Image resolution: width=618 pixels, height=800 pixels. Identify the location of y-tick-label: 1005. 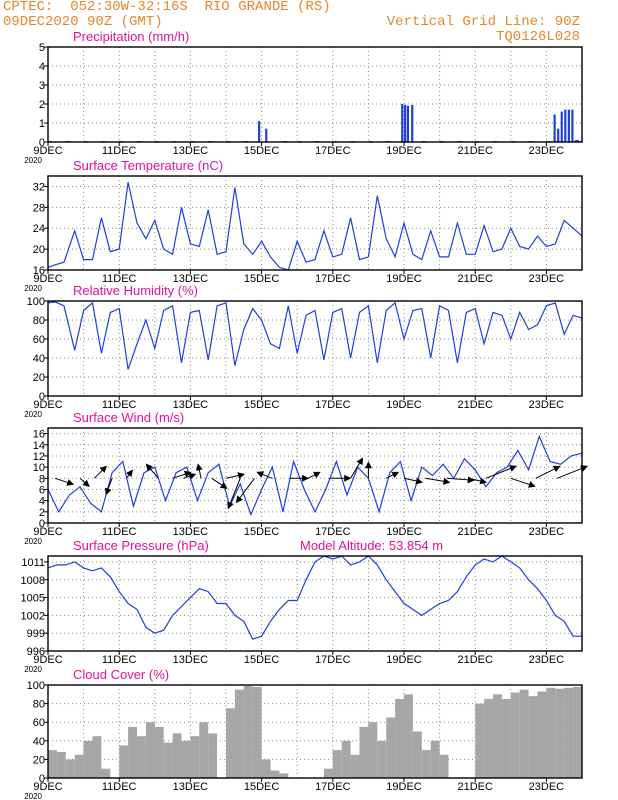
(33, 599).